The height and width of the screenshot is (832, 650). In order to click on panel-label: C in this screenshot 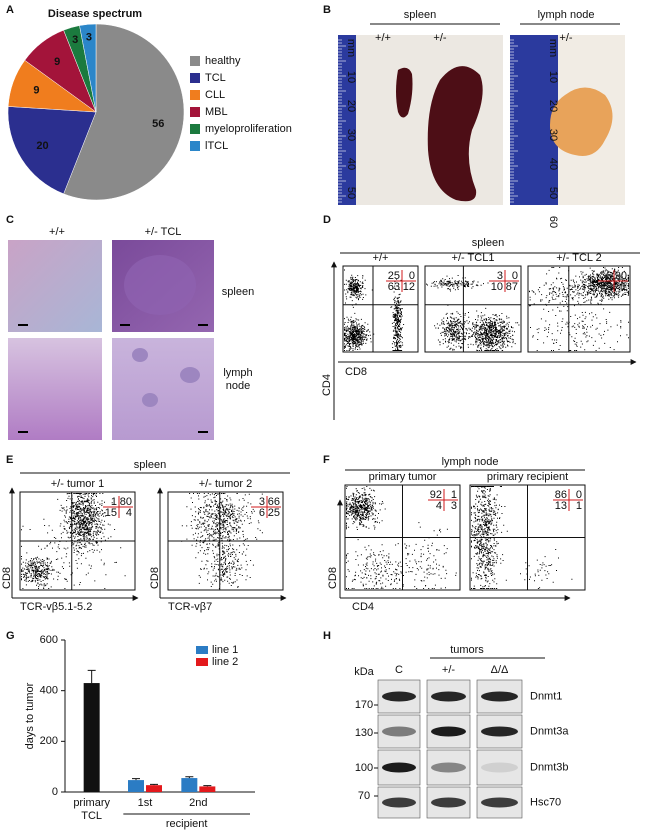, I will do `click(10, 220)`.